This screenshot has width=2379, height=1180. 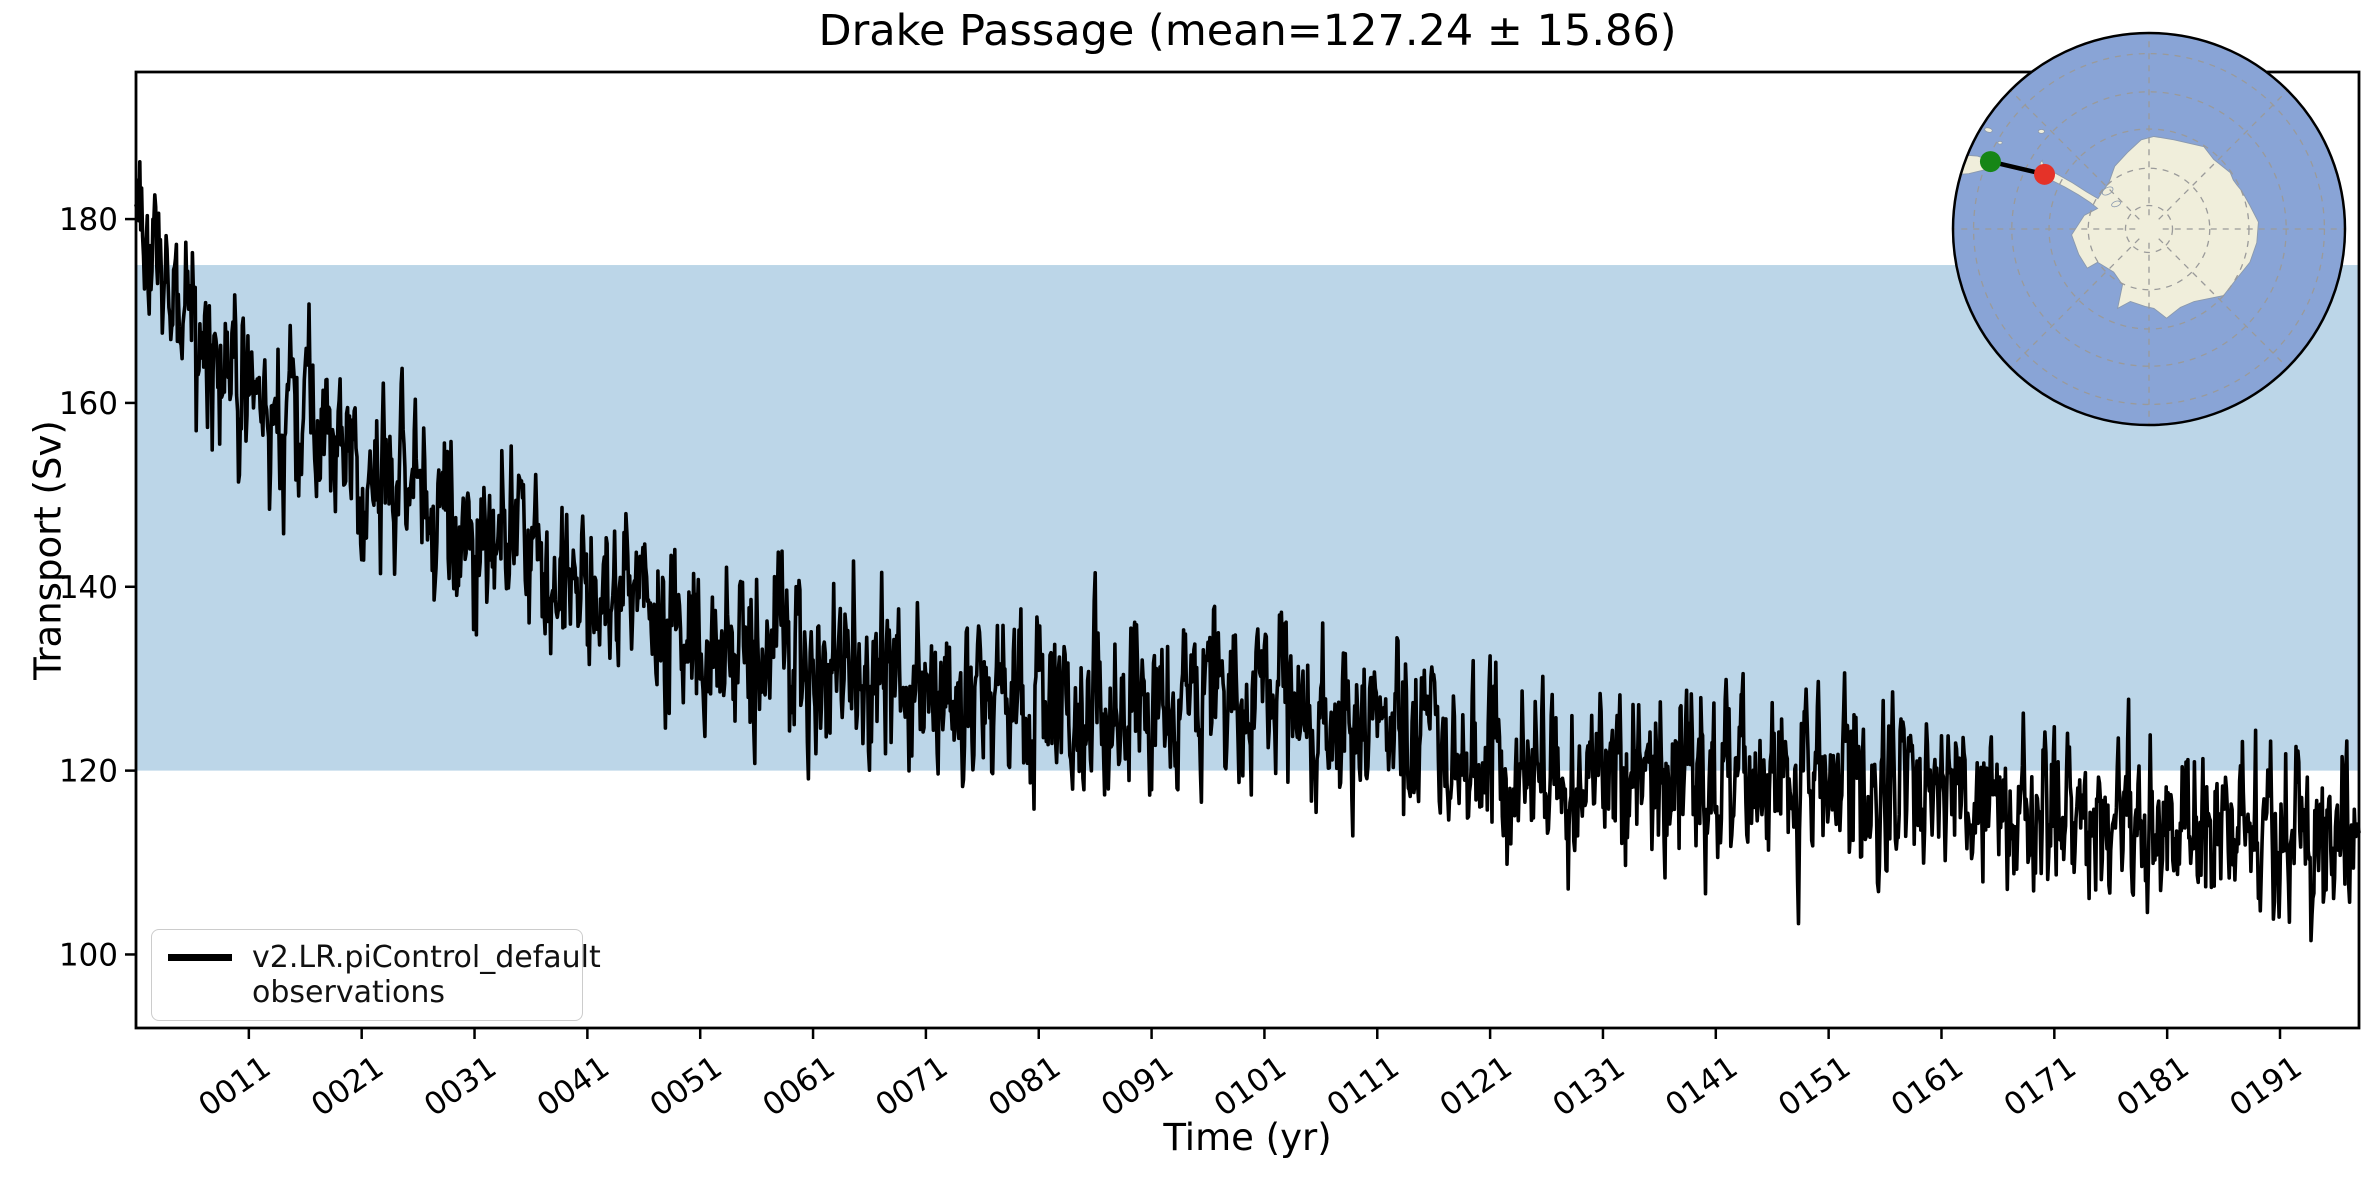 I want to click on map-border, so click(x=2149, y=229).